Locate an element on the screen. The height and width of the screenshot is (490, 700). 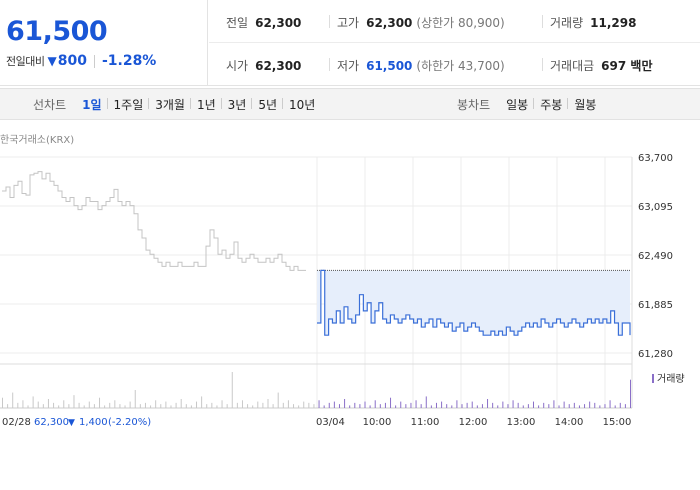
down-arrow-icon: ▼ is located at coordinates (52, 61).